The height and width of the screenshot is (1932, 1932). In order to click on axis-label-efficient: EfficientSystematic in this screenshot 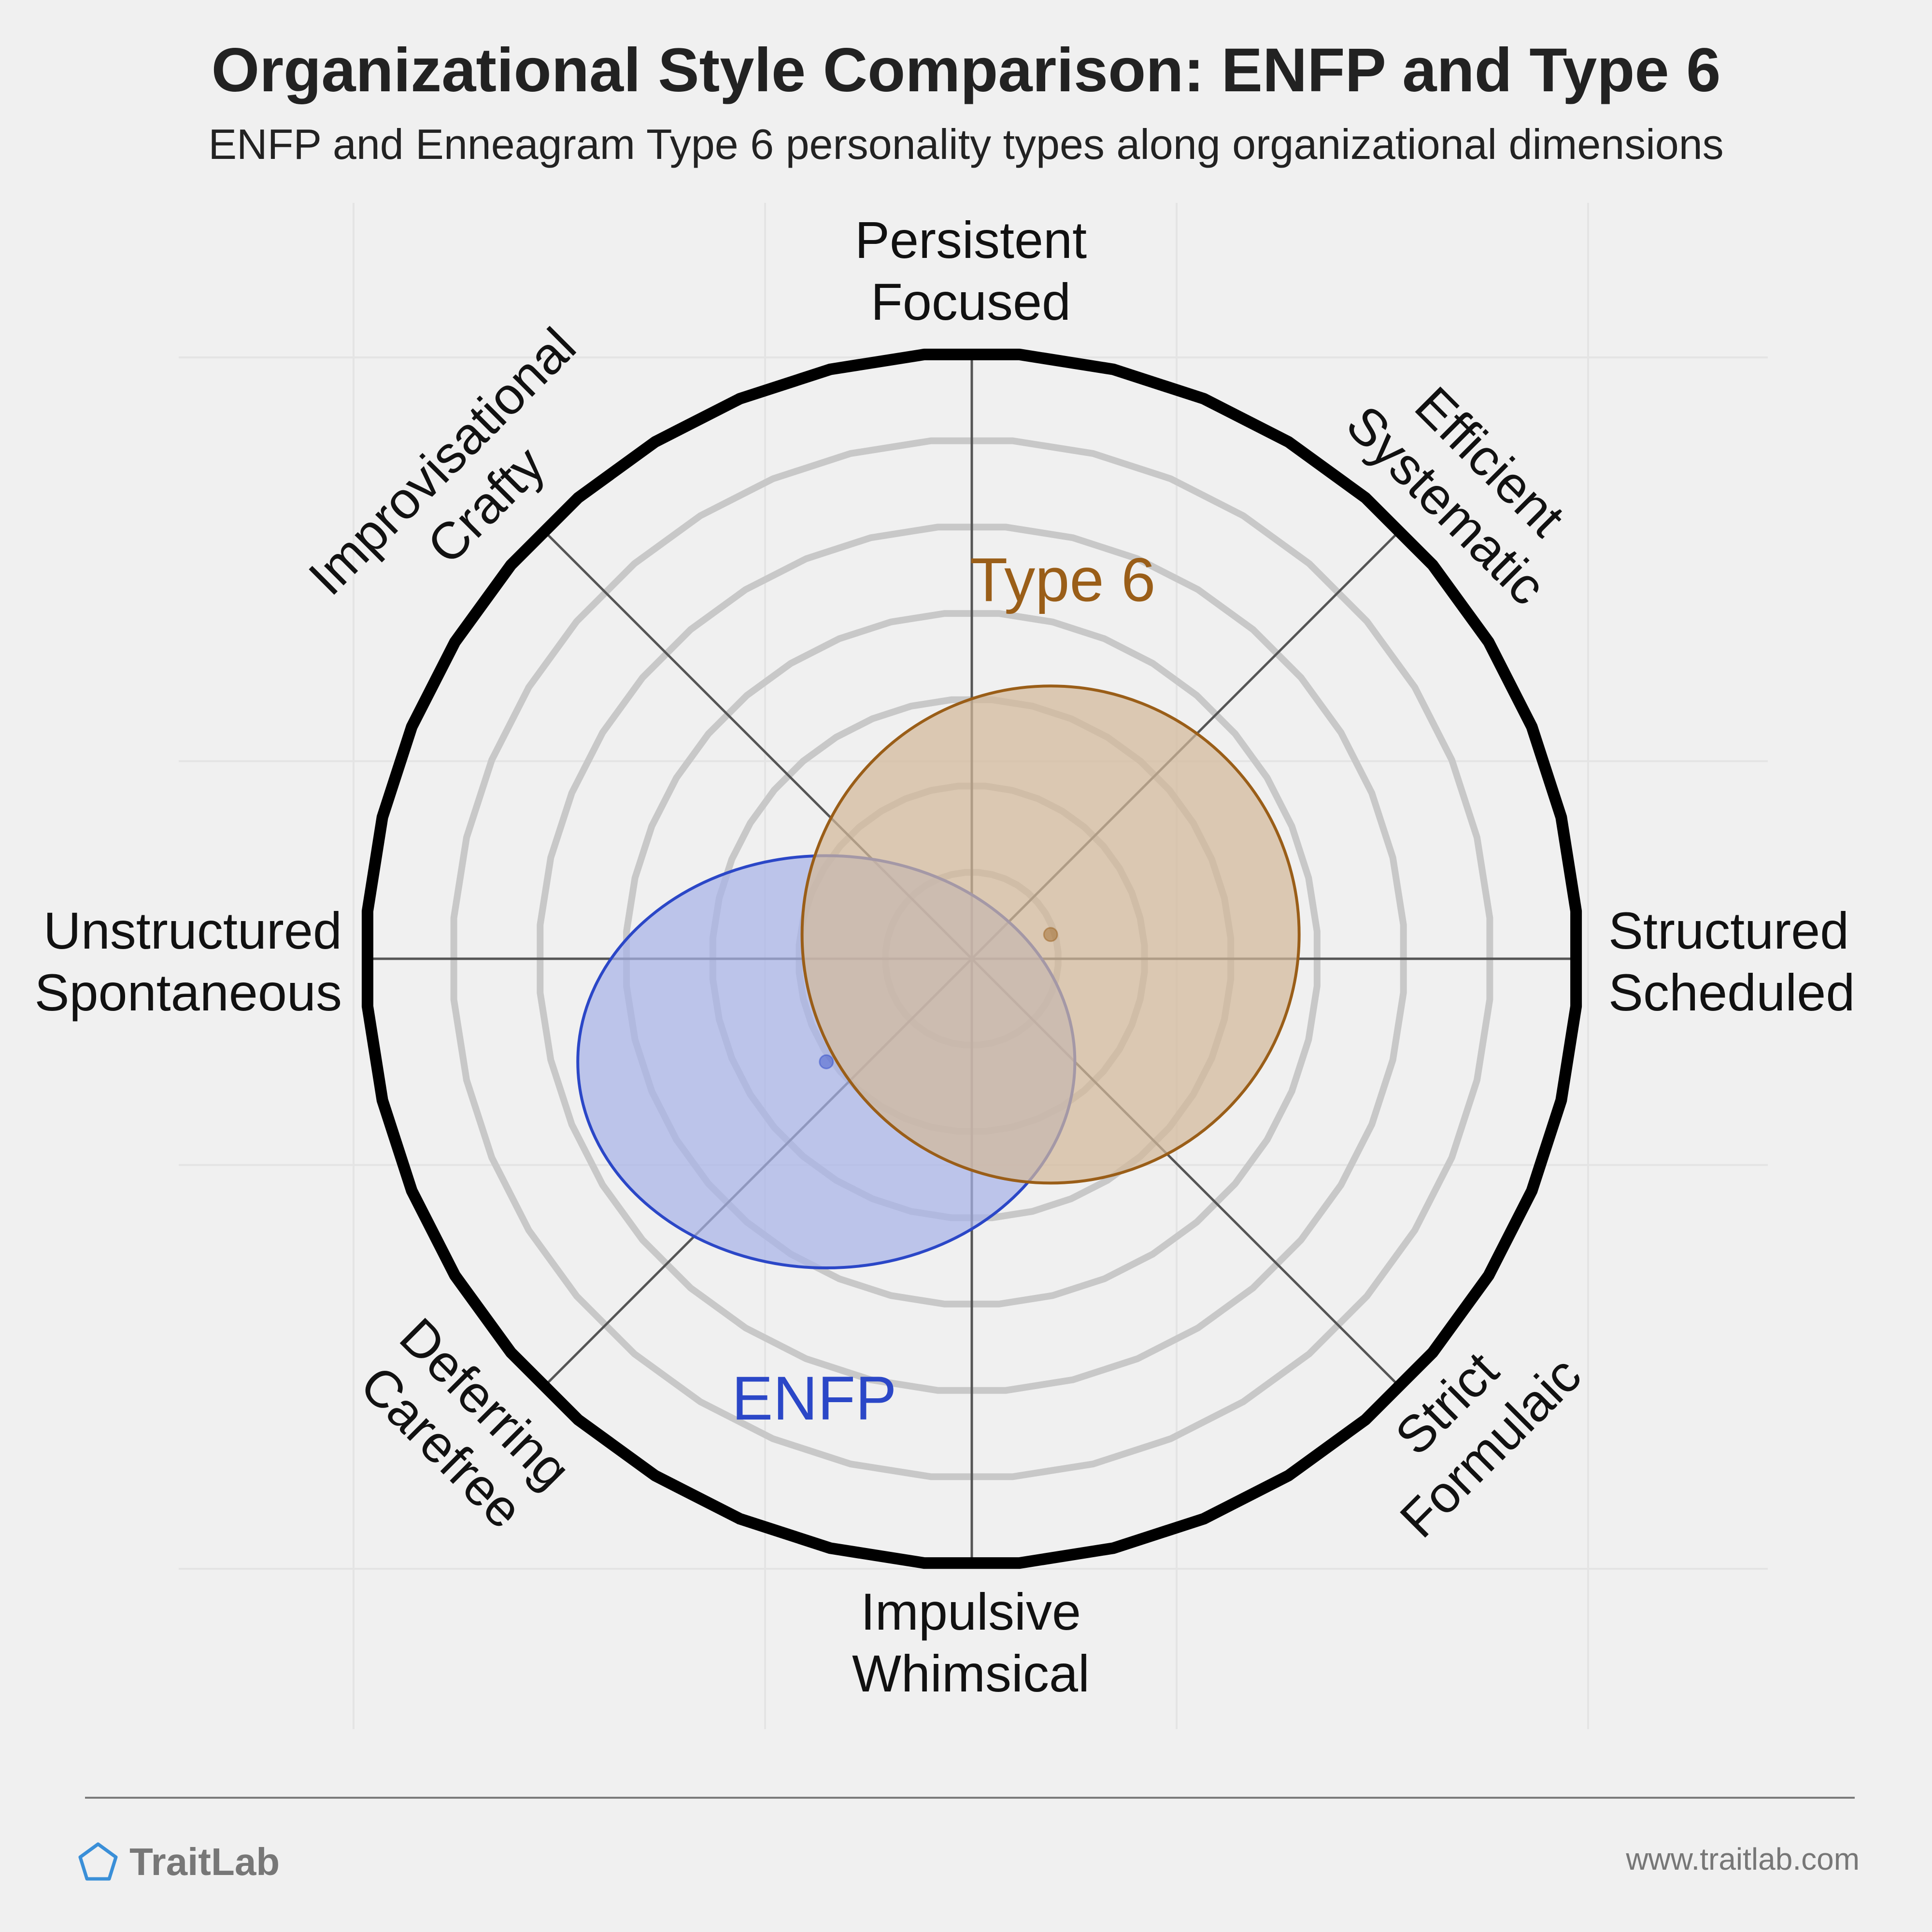, I will do `click(1468, 483)`.